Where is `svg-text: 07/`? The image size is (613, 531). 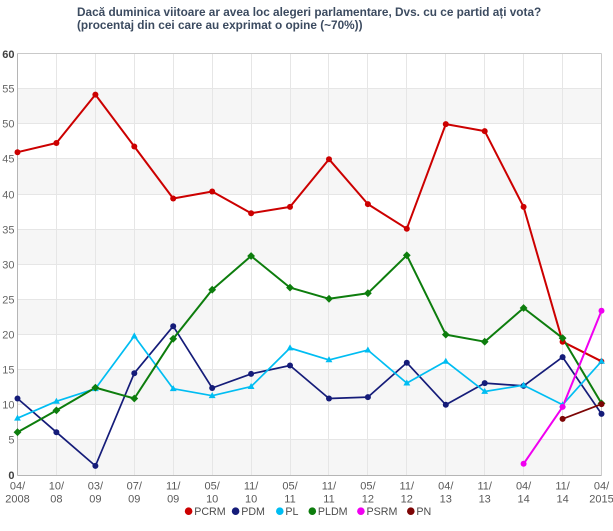 svg-text: 07/ is located at coordinates (135, 487).